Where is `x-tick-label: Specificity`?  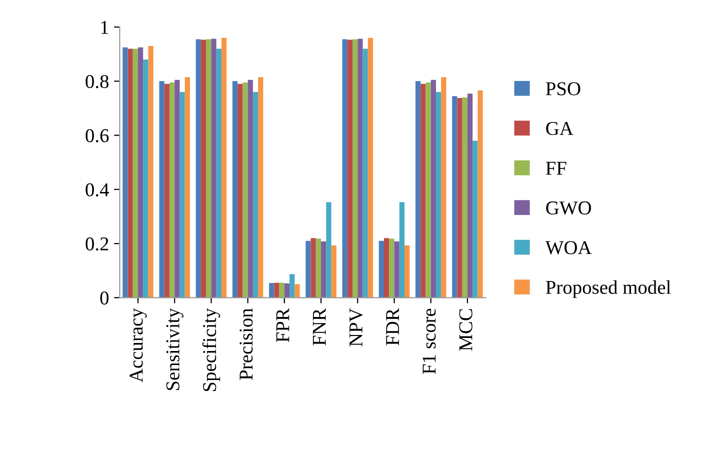
x-tick-label: Specificity is located at coordinates (211, 350).